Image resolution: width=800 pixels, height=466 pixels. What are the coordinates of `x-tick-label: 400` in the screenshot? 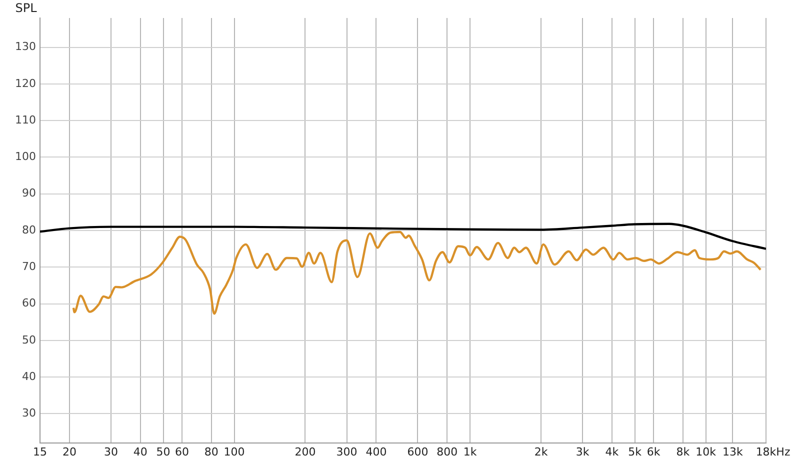 It's located at (376, 451).